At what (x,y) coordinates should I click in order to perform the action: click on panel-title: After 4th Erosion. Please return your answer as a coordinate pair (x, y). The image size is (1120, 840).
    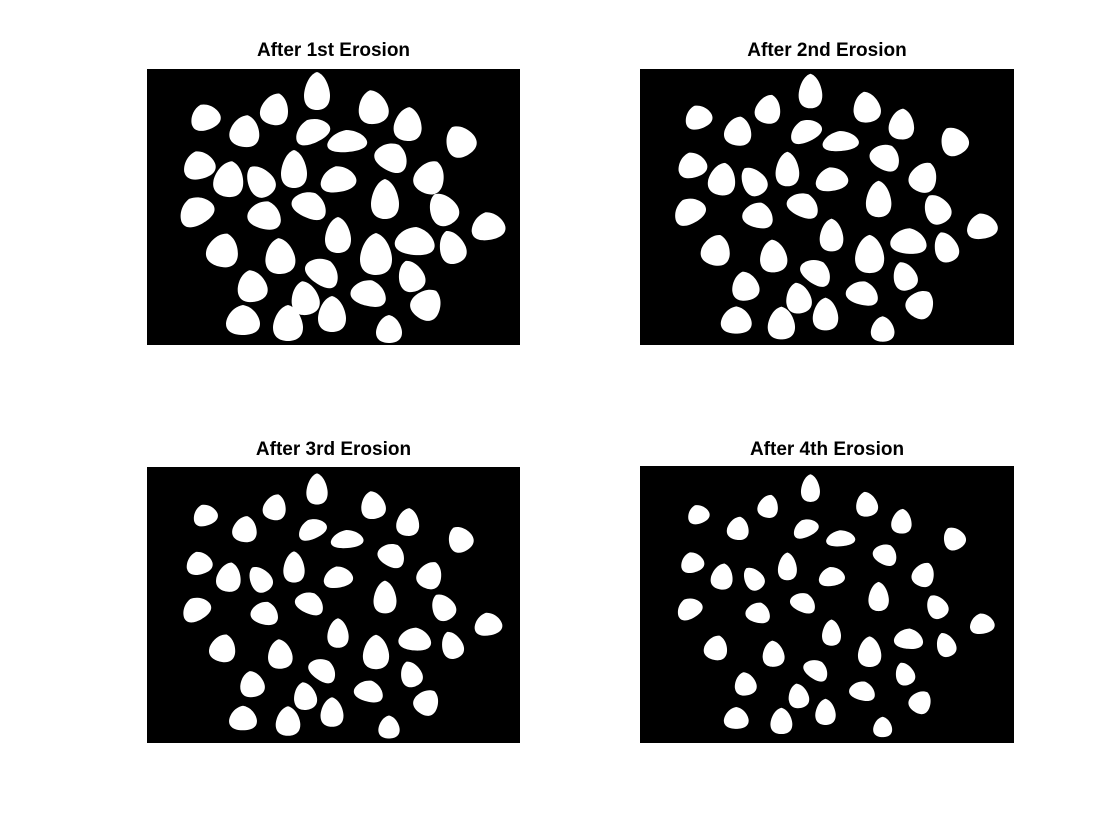
    Looking at the image, I should click on (827, 449).